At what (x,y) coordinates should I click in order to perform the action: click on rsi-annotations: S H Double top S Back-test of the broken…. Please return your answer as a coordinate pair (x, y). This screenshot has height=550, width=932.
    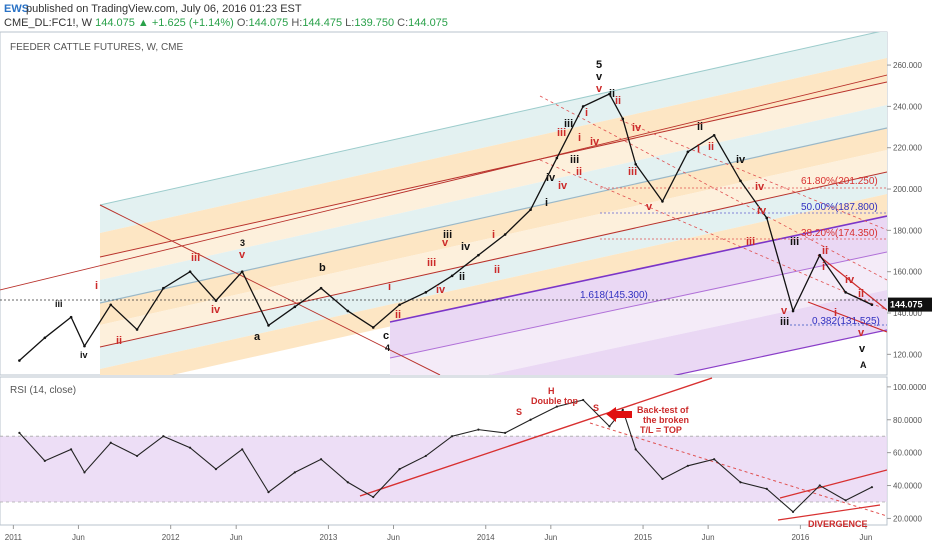
    Looking at the image, I should click on (692, 457).